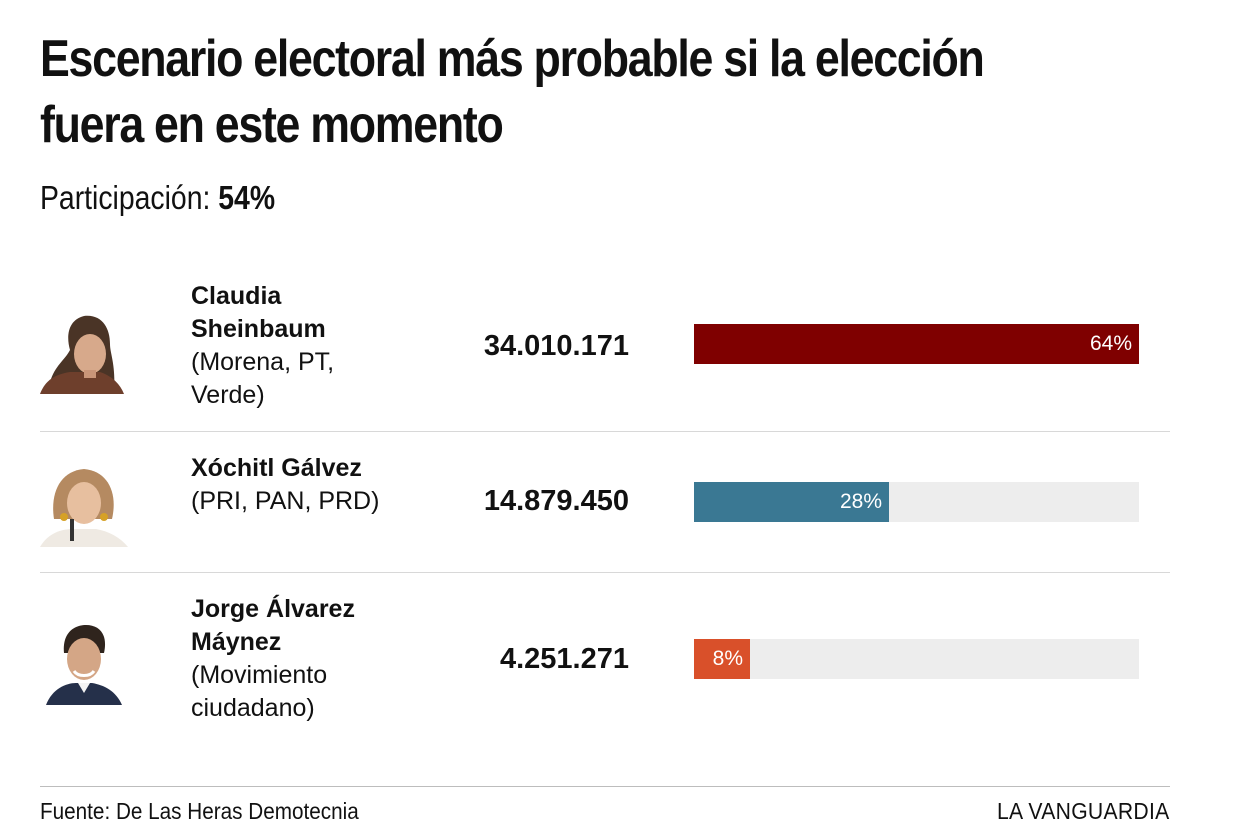  I want to click on participation-summary: Participación: 54%, so click(157, 198).